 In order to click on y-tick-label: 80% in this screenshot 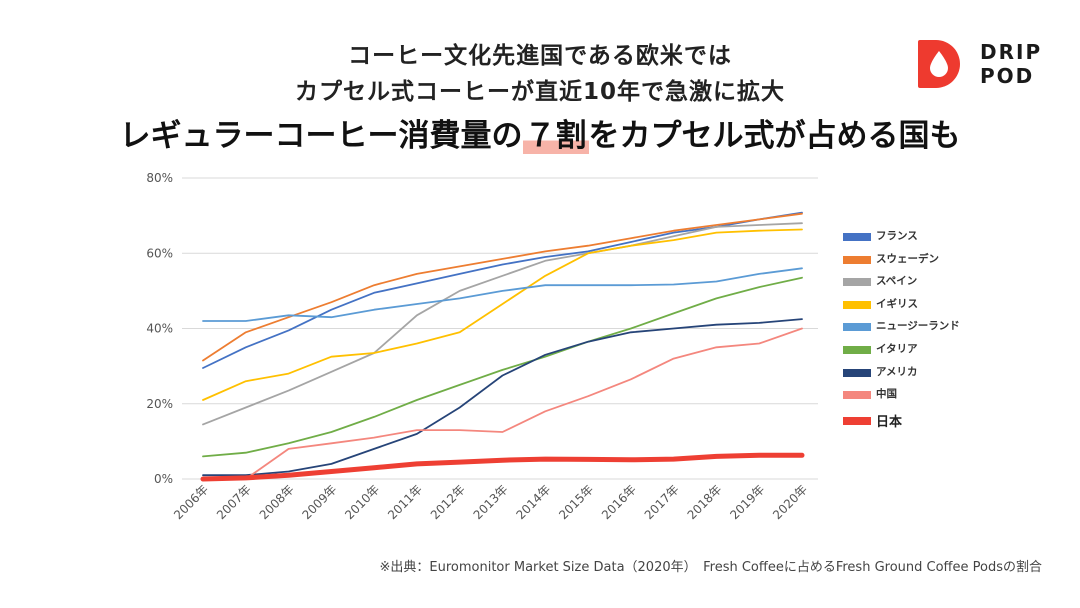, I will do `click(159, 178)`.